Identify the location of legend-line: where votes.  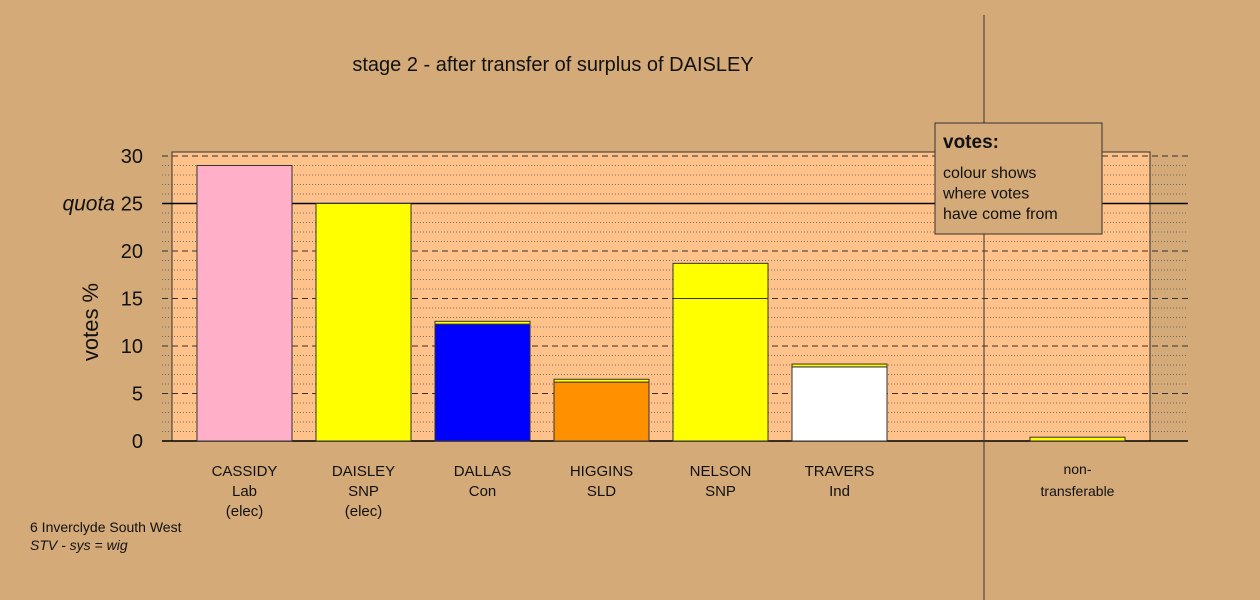
(985, 194).